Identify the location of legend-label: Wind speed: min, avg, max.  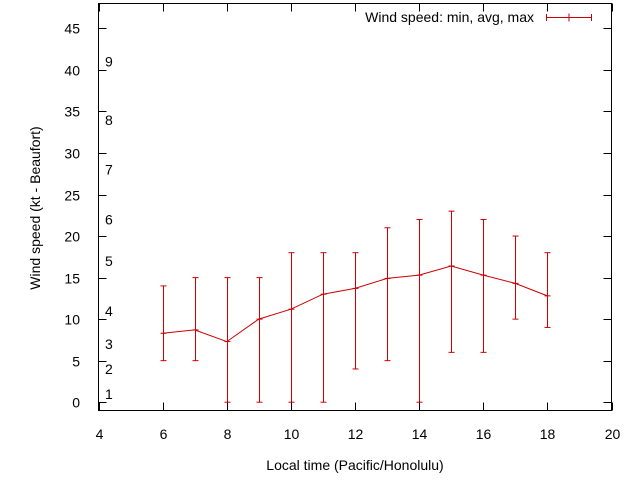
(449, 17).